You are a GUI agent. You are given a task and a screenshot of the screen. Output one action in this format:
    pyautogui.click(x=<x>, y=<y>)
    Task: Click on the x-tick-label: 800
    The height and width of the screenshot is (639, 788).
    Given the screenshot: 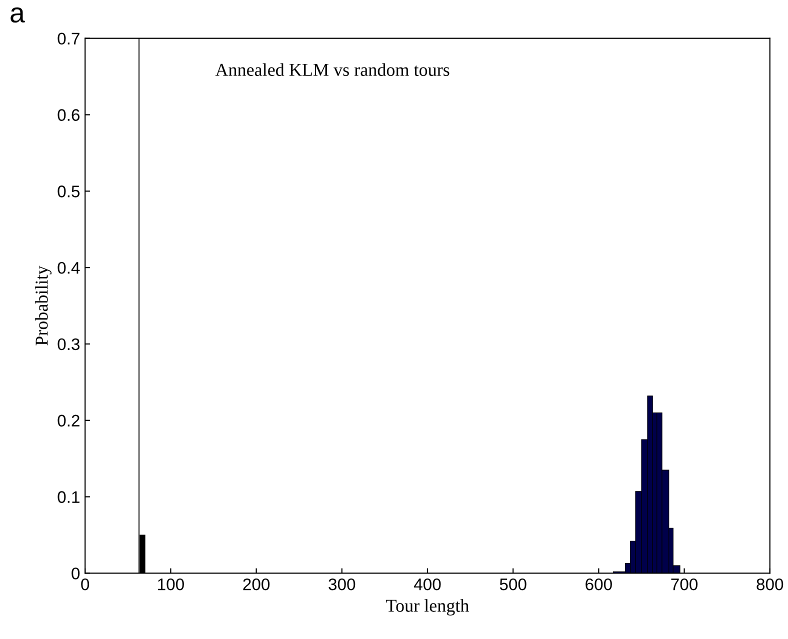 What is the action you would take?
    pyautogui.click(x=770, y=584)
    